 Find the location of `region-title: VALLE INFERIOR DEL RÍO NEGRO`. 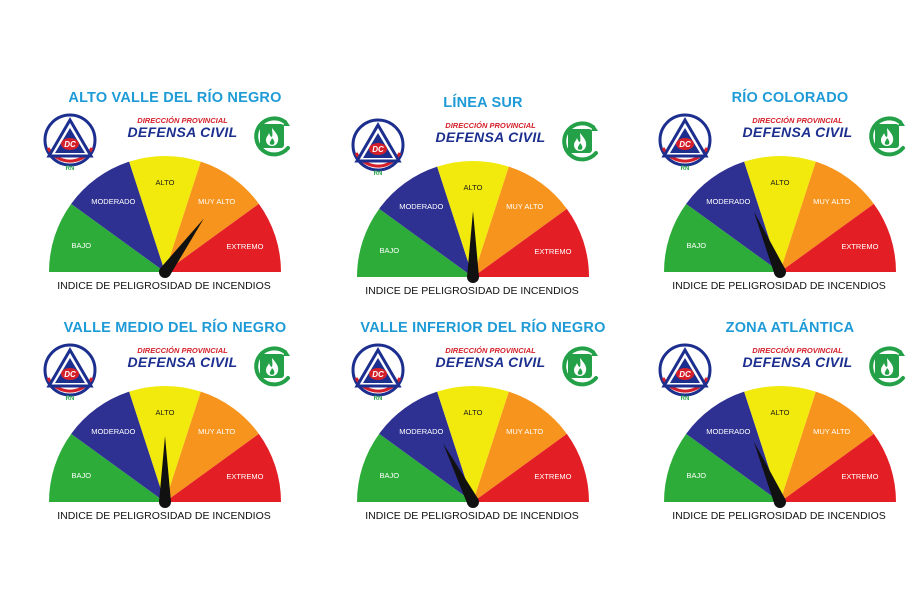

region-title: VALLE INFERIOR DEL RÍO NEGRO is located at coordinates (483, 328).